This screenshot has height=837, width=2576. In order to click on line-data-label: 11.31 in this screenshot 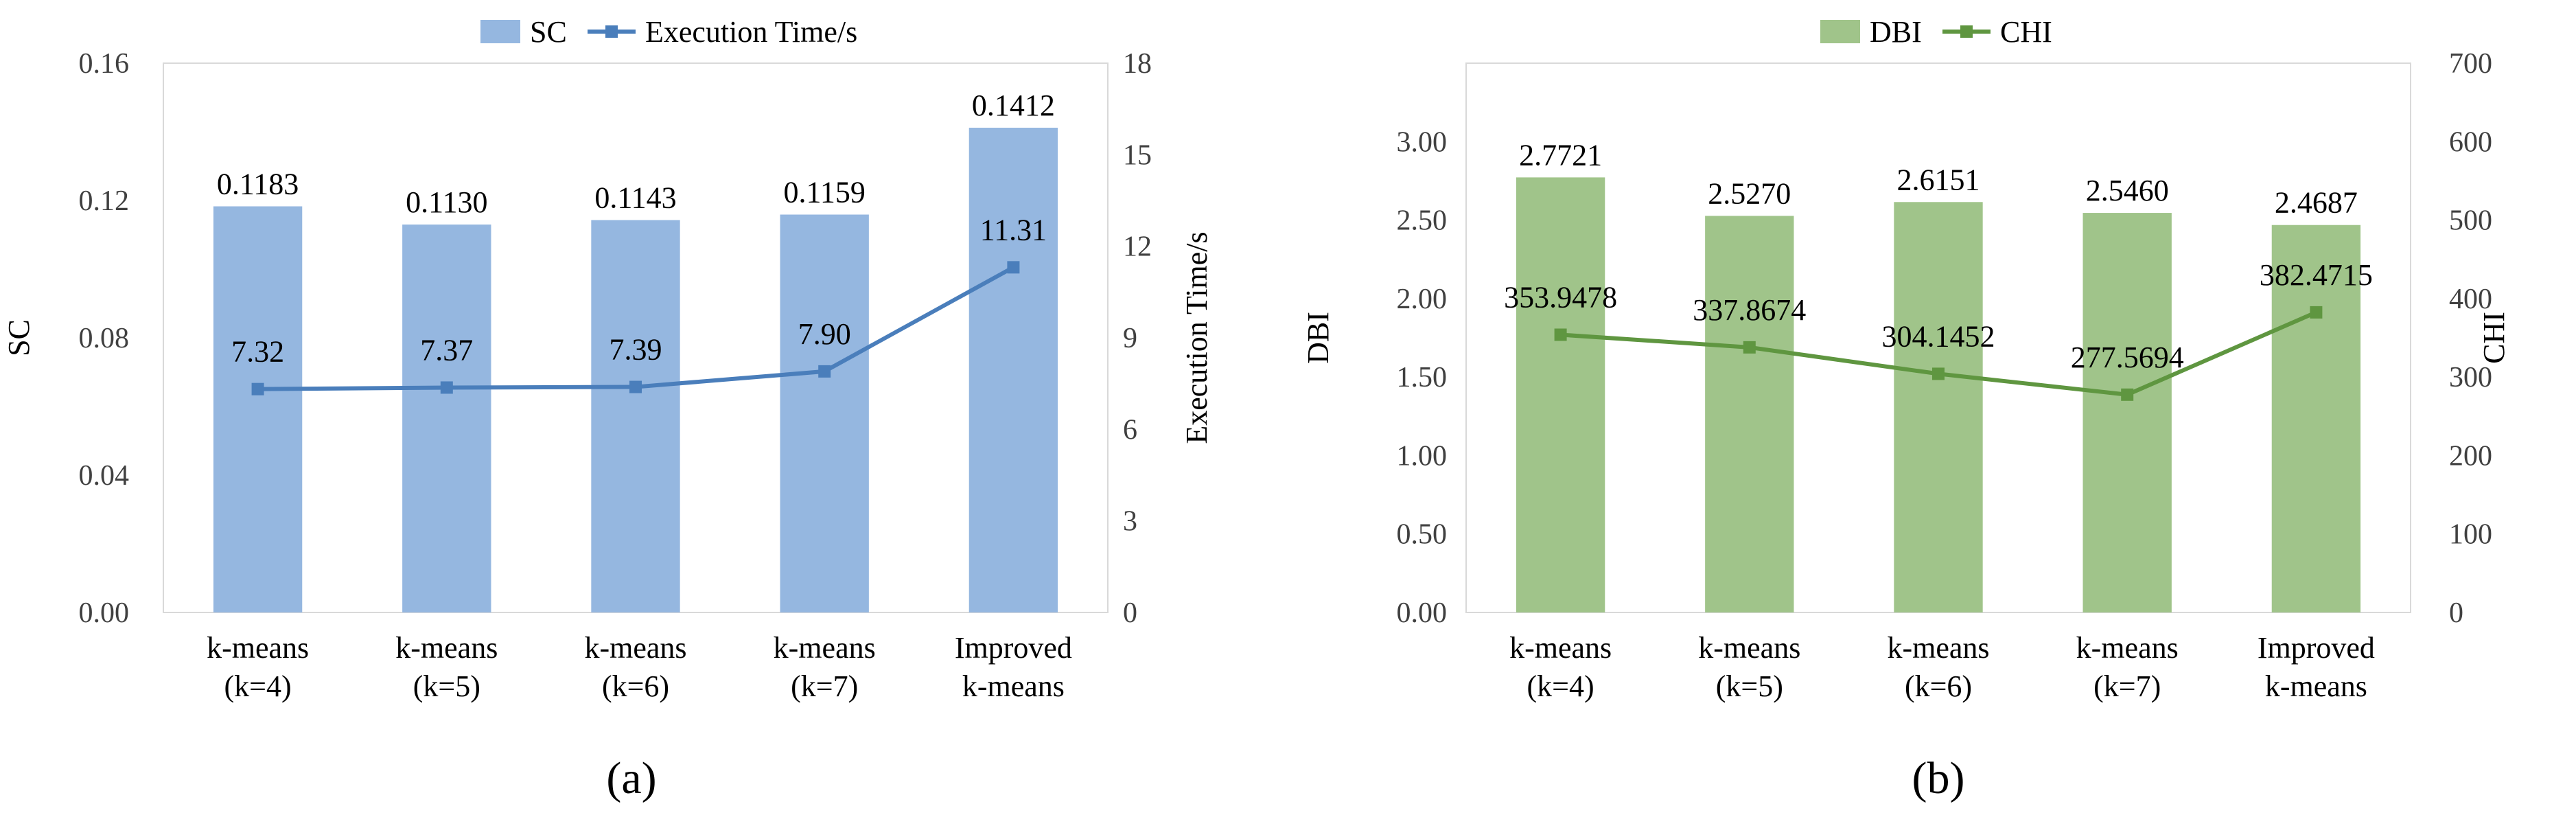, I will do `click(1013, 229)`.